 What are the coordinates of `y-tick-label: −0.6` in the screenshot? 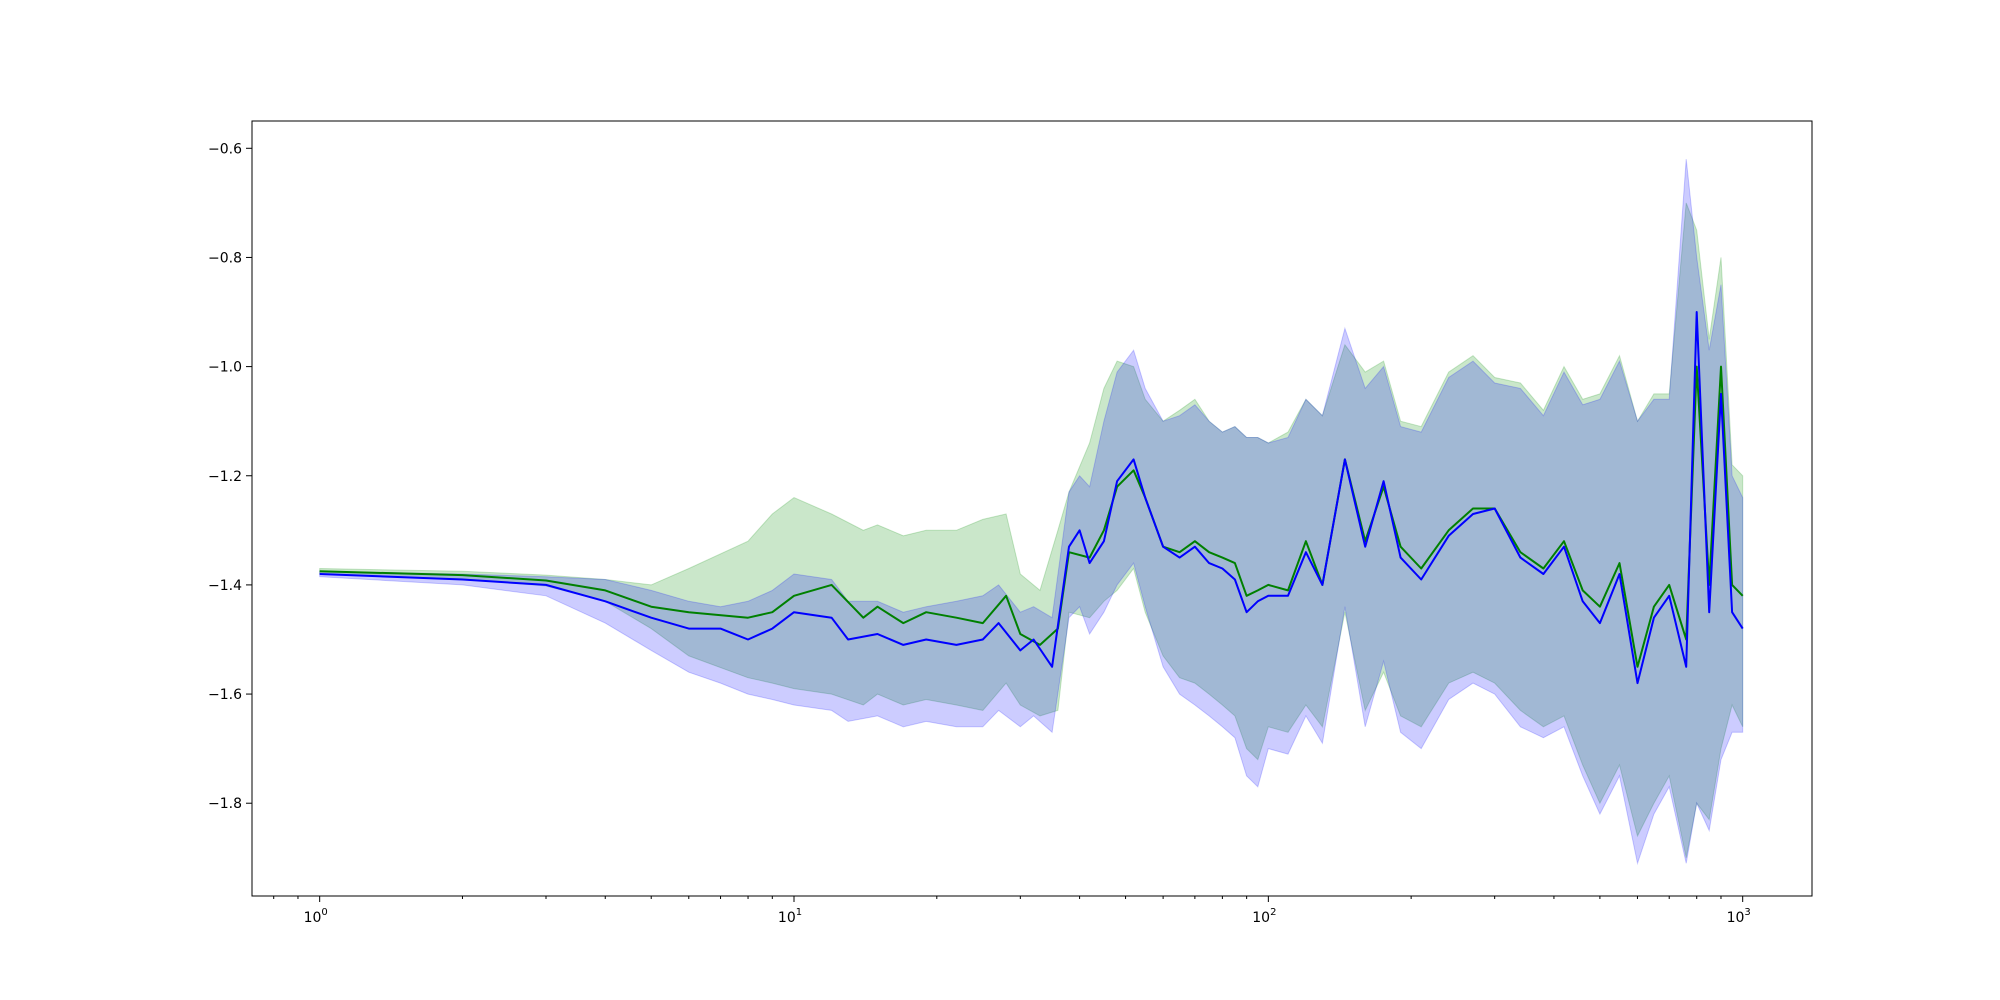 It's located at (225, 149).